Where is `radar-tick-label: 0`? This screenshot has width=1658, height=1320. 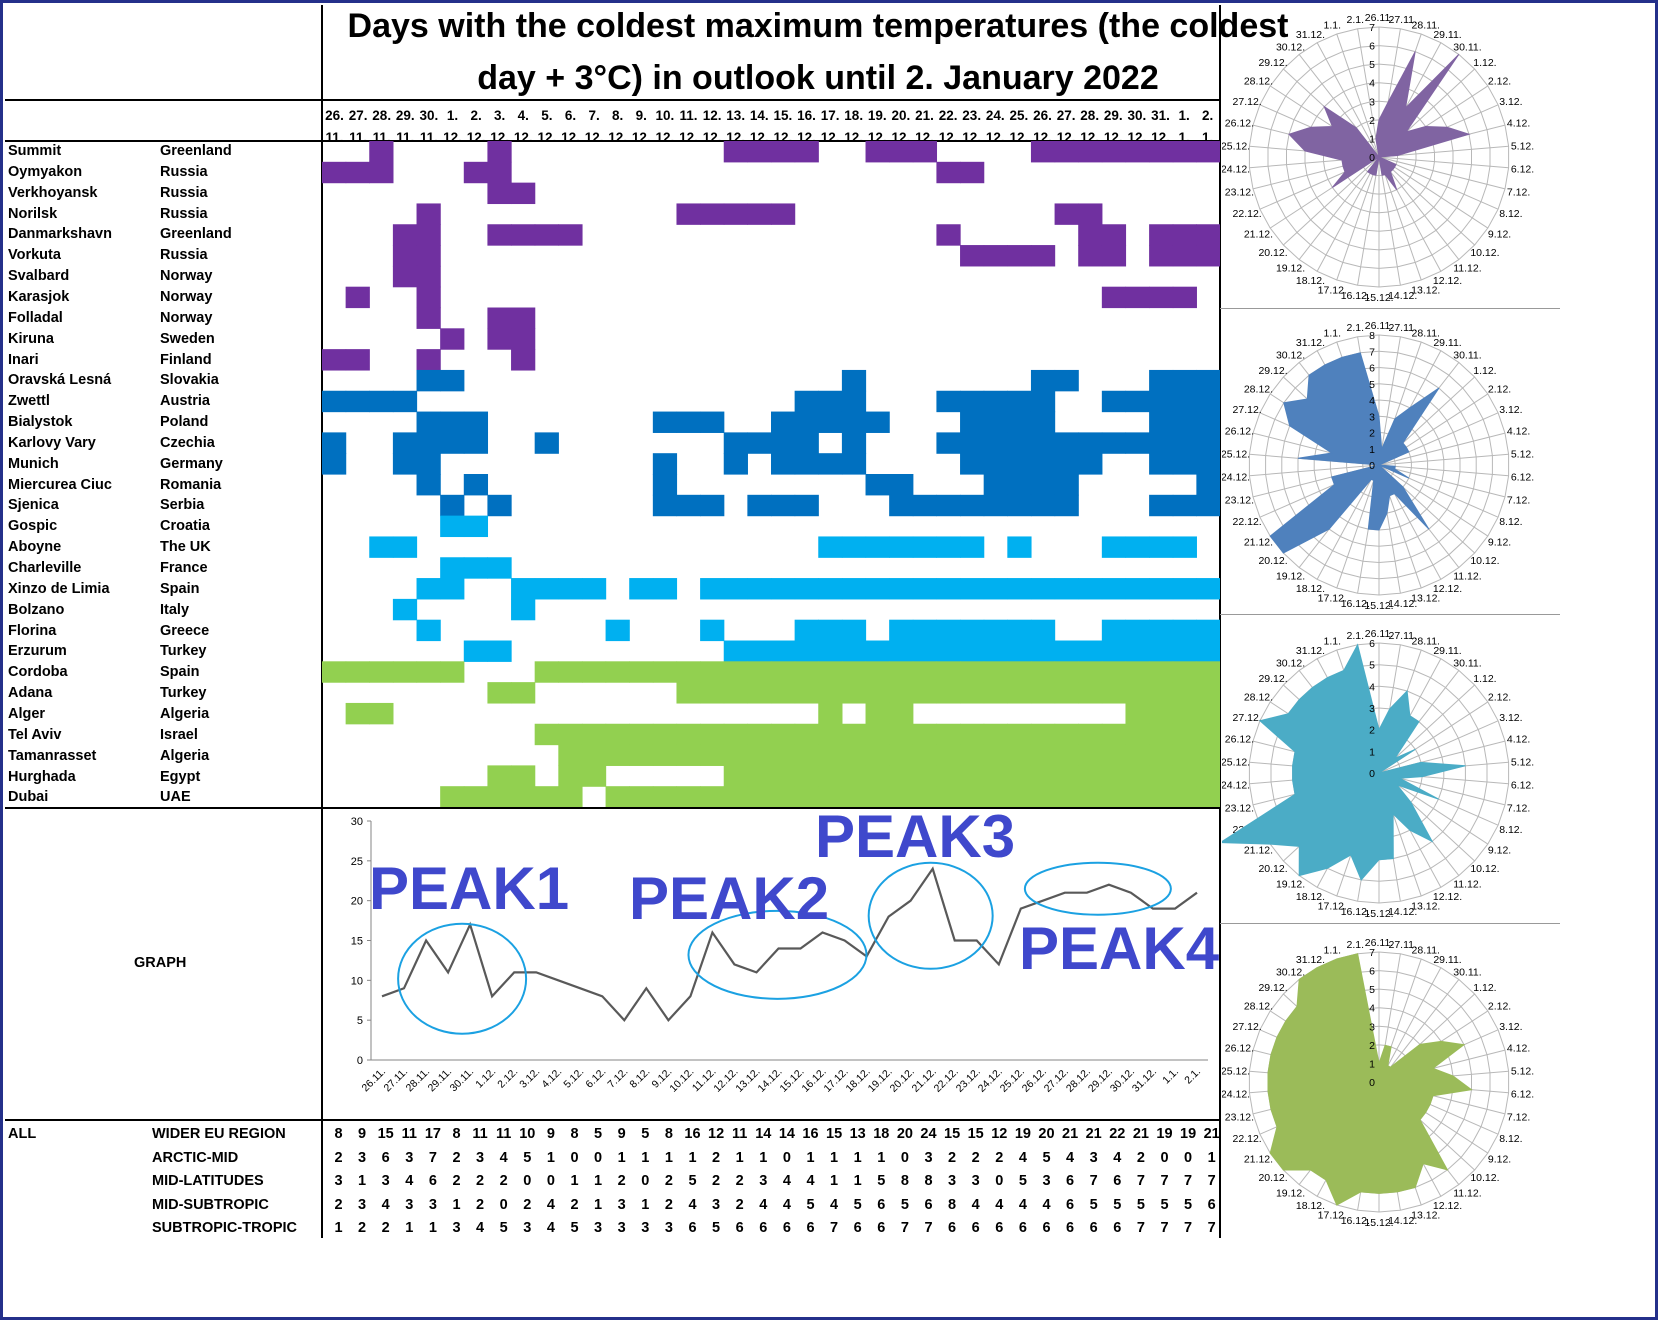 radar-tick-label: 0 is located at coordinates (1372, 774).